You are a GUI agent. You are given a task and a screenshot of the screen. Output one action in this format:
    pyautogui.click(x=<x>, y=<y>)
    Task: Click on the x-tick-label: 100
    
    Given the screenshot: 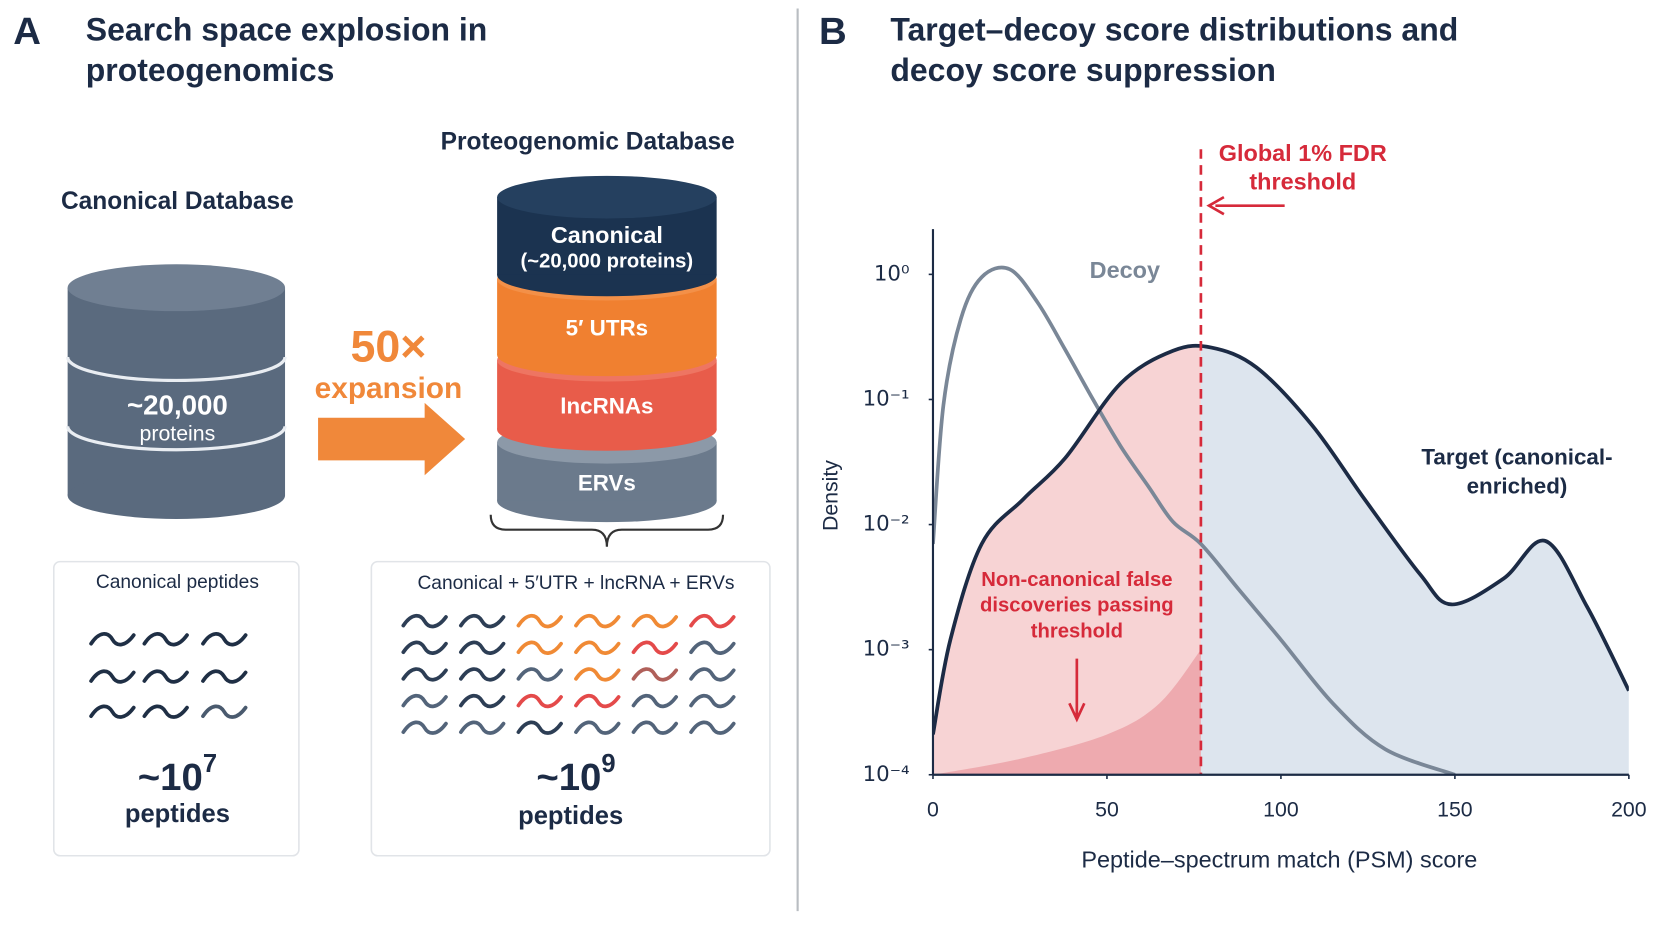 What is the action you would take?
    pyautogui.click(x=1281, y=810)
    